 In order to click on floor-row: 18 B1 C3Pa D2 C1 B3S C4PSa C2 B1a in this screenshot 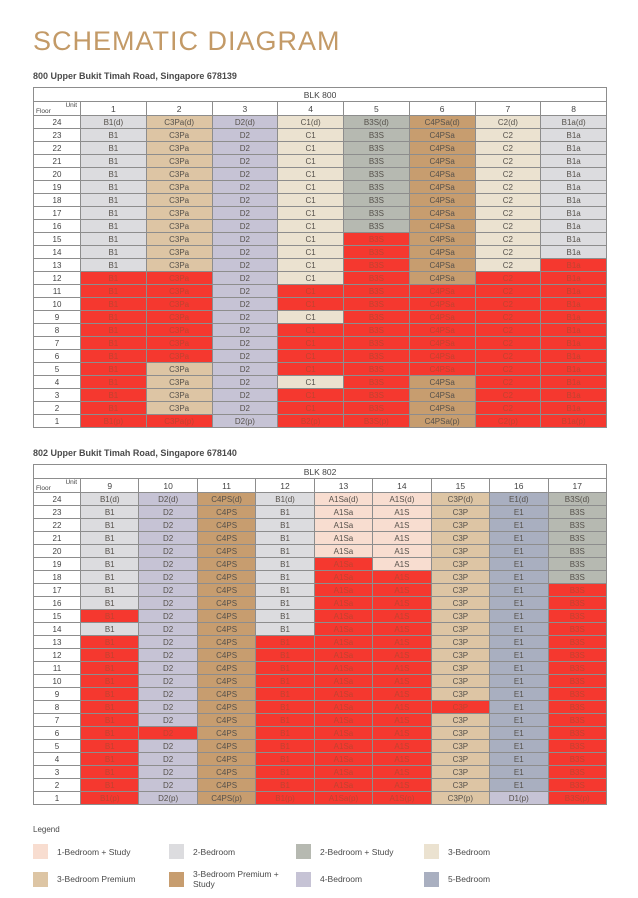, I will do `click(320, 200)`.